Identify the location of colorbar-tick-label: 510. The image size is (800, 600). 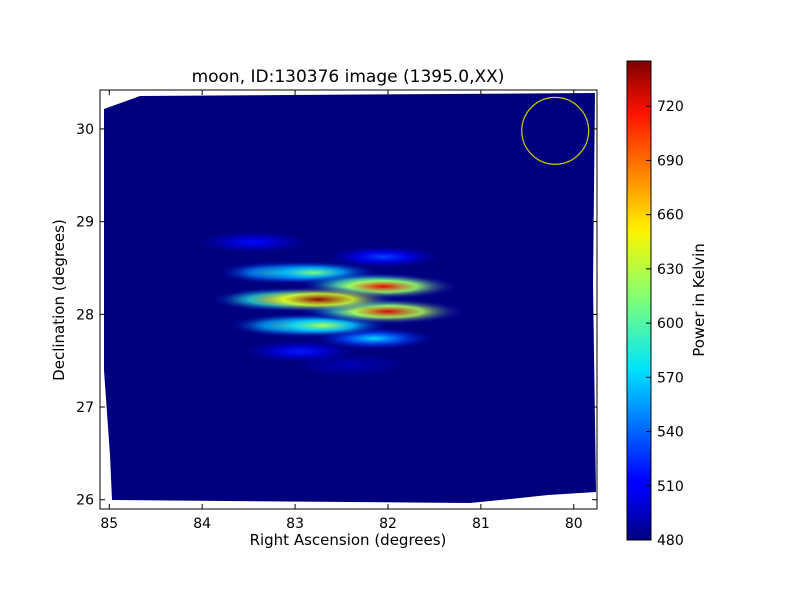
(670, 487).